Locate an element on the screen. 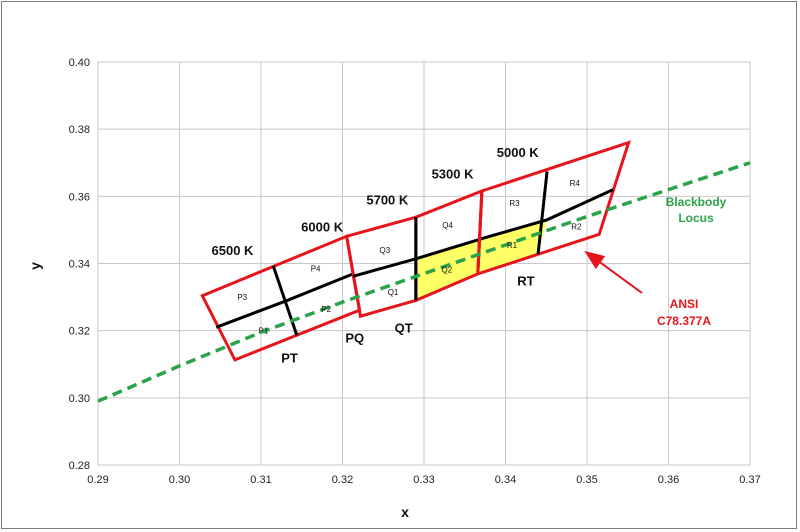 This screenshot has width=800, height=532. bin-label-r2: R2 is located at coordinates (576, 227).